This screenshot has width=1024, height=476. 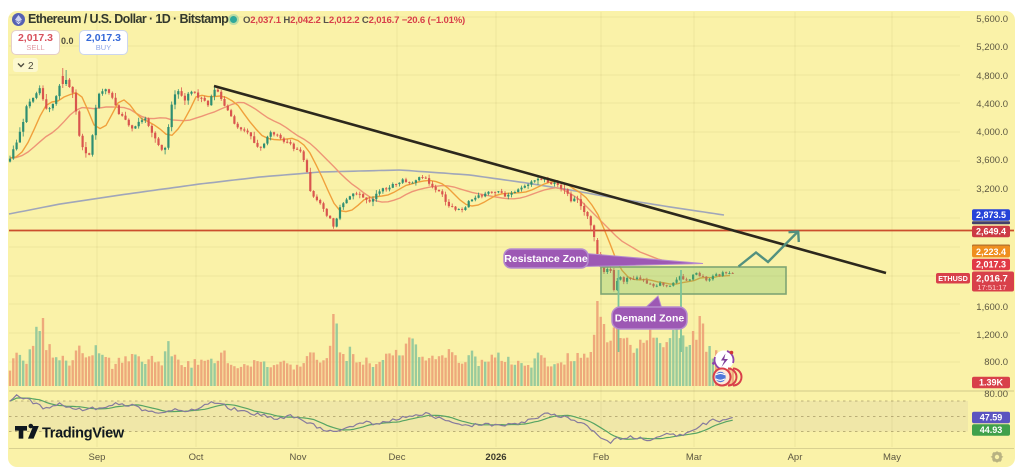 What do you see at coordinates (992, 307) in the screenshot?
I see `svg-text: 1,600.0` at bounding box center [992, 307].